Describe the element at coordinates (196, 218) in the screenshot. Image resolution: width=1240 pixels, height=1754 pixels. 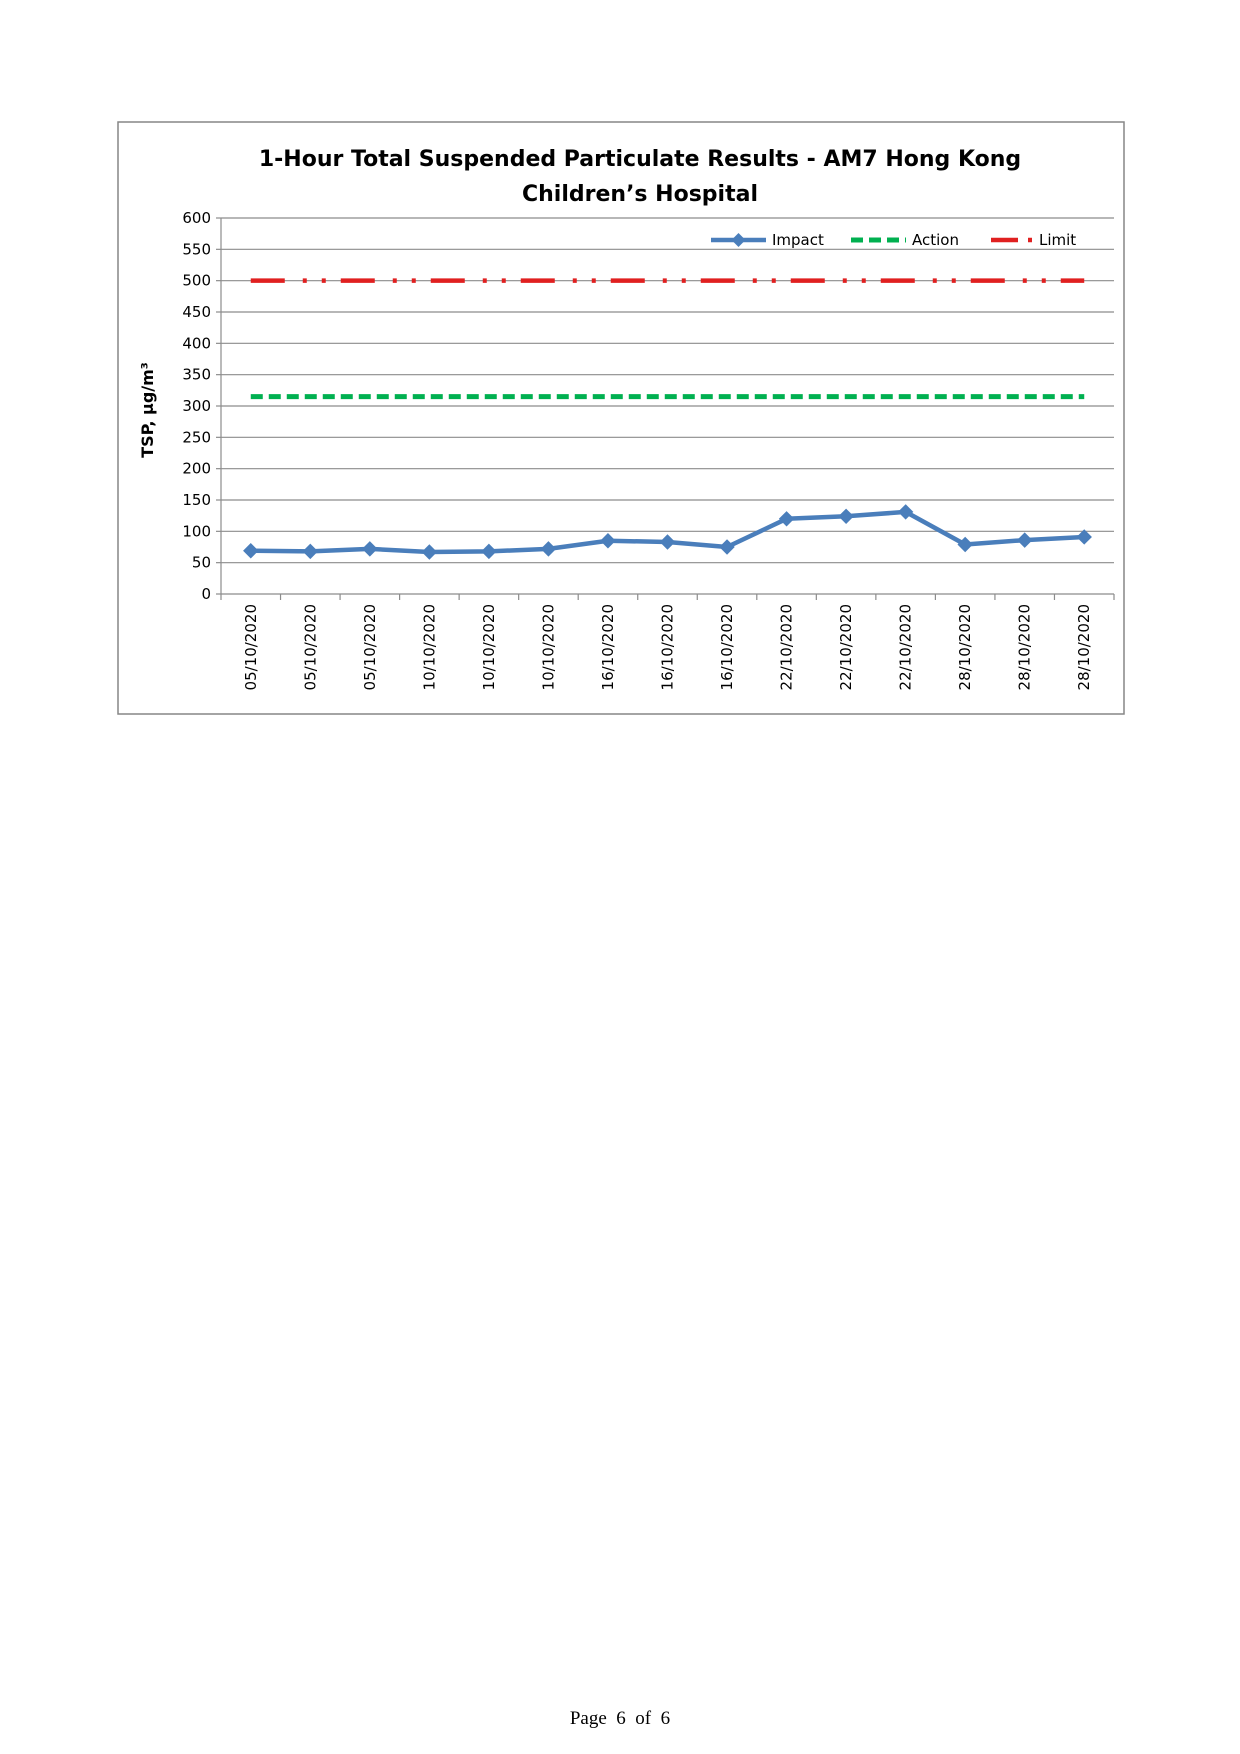
I see `y-tick-label-600: 600` at that location.